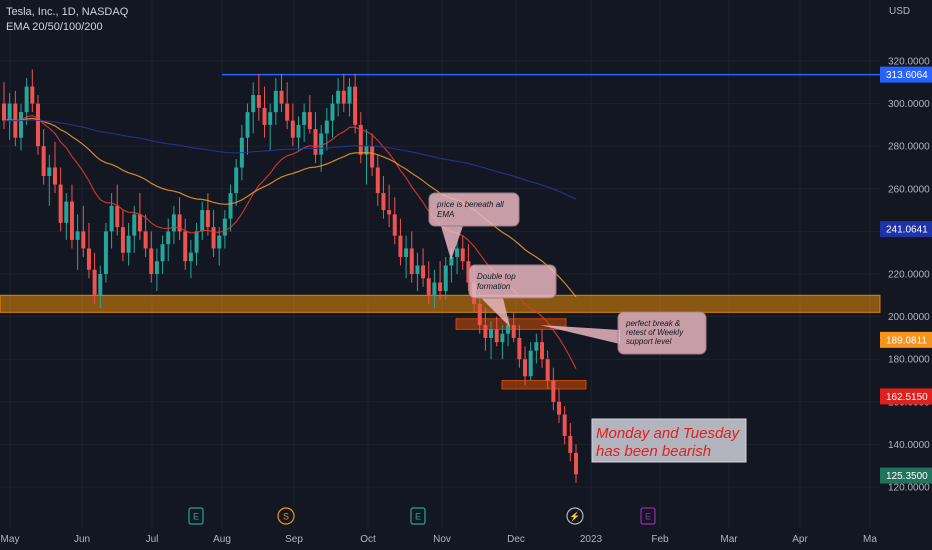 The image size is (932, 550). Describe the element at coordinates (669, 440) in the screenshot. I see `annotation-bearish` at that location.